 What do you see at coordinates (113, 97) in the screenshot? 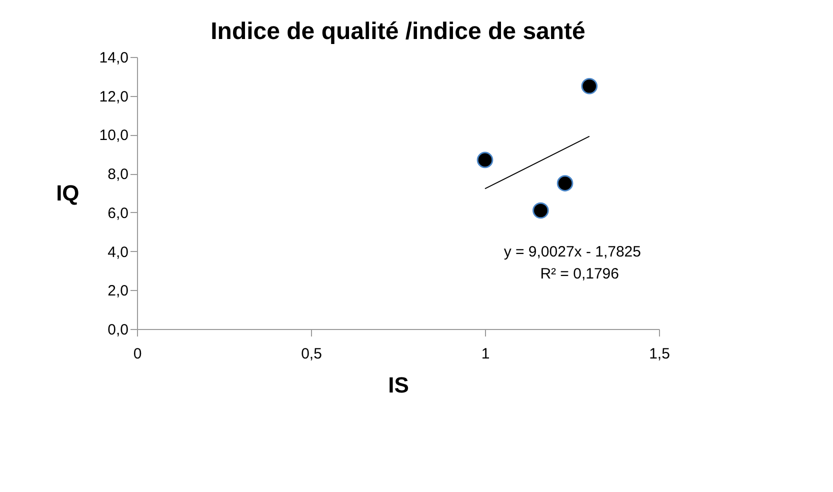
I see `y-tick-label: 12,0` at bounding box center [113, 97].